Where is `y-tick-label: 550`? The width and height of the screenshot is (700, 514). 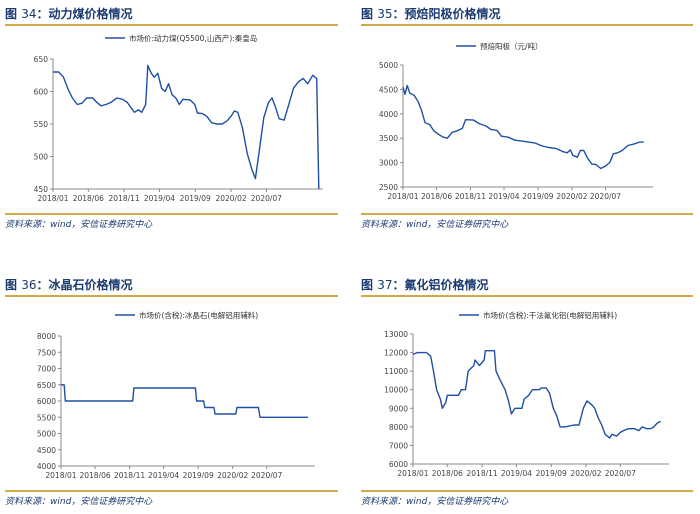 y-tick-label: 550 is located at coordinates (41, 124).